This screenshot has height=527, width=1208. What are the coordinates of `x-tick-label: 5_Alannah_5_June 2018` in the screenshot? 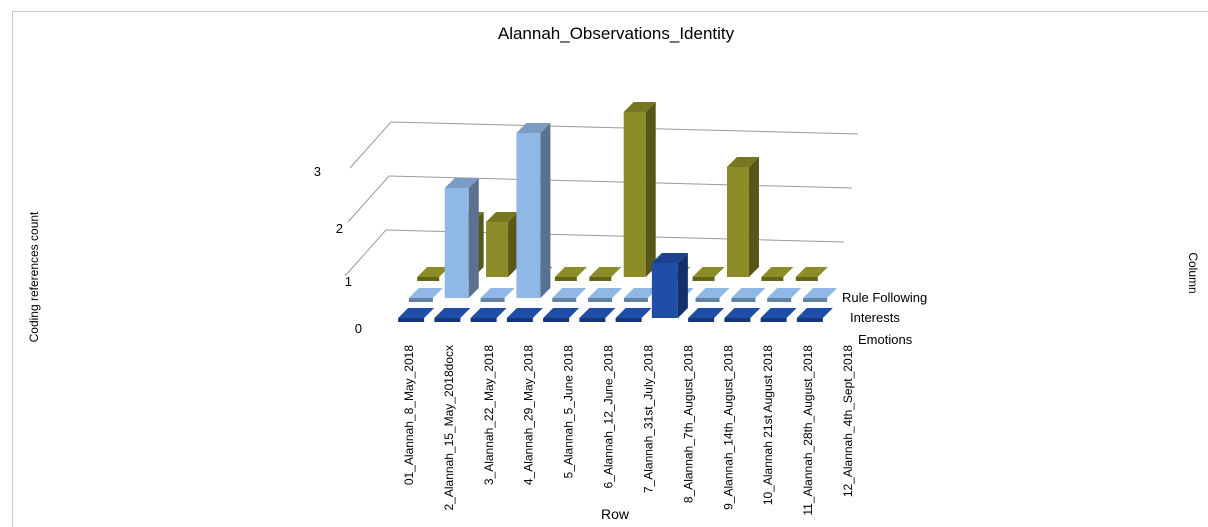 It's located at (569, 412).